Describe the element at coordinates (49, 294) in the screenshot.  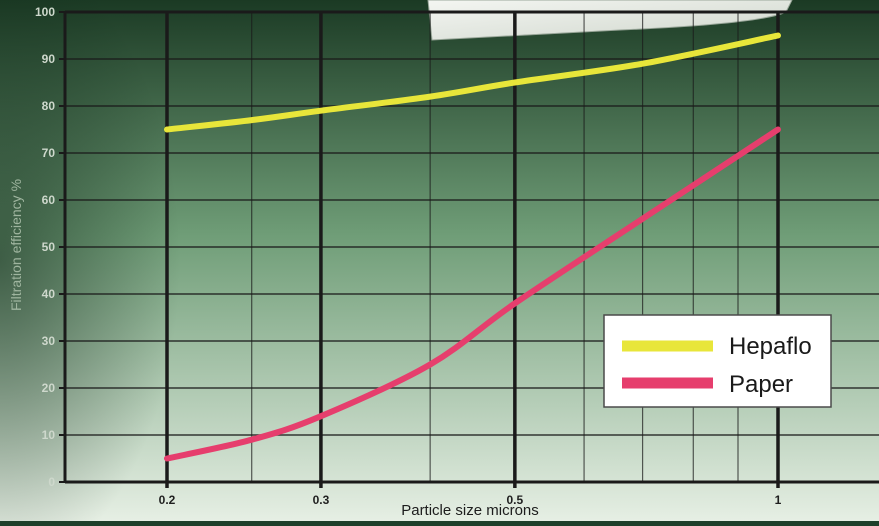
I see `y-tick-label: 40` at that location.